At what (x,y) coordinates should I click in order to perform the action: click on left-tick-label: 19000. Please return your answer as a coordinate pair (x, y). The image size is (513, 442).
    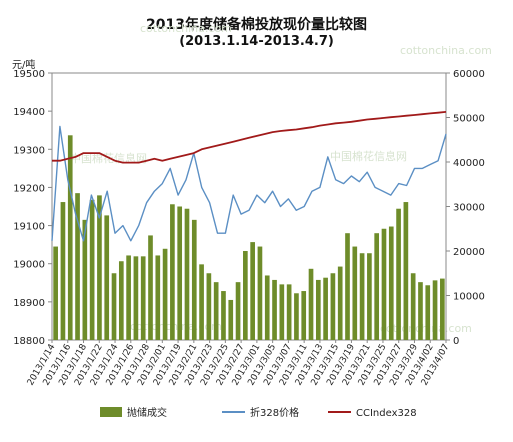
    Looking at the image, I should click on (29, 265).